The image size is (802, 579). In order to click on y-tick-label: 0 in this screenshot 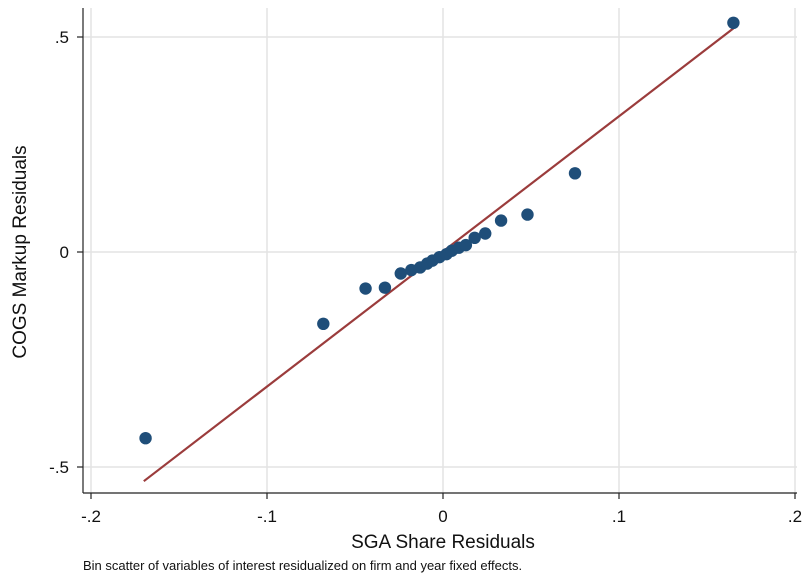, I will do `click(64, 252)`.